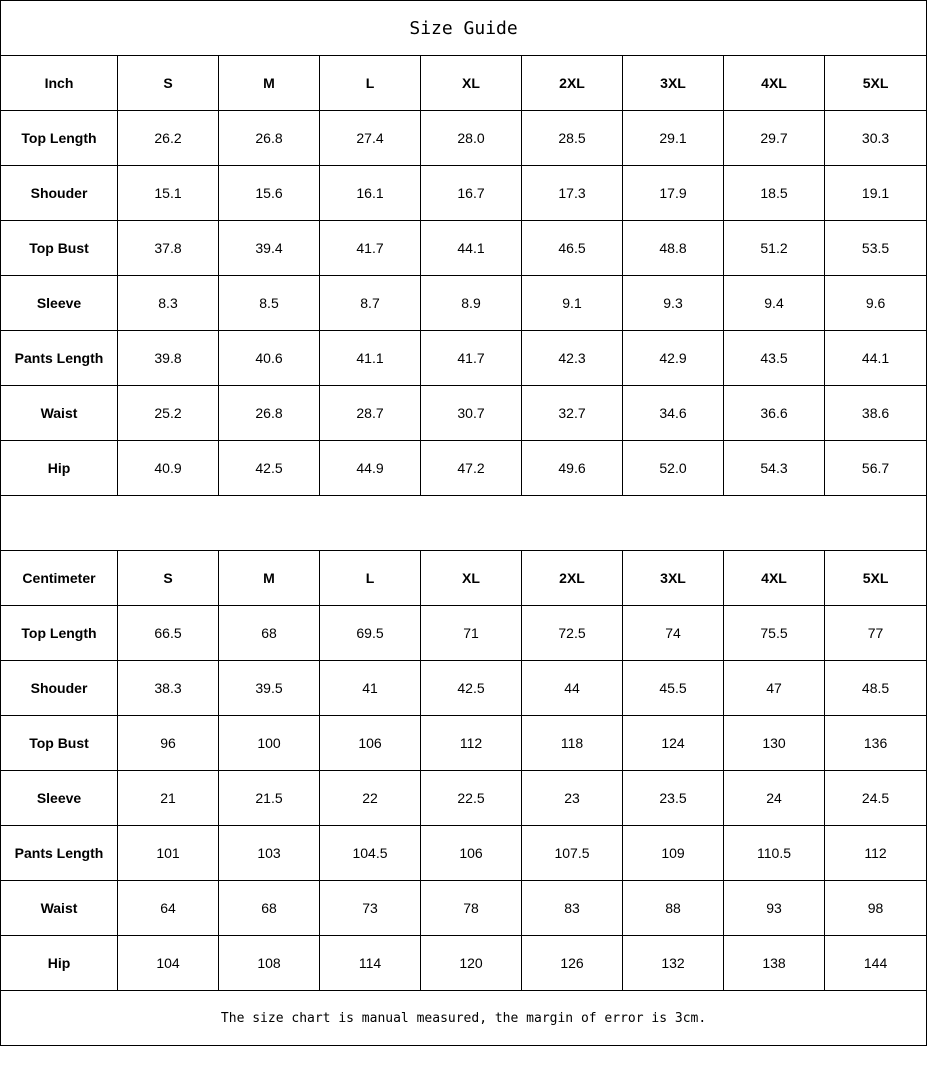 This screenshot has width=927, height=1066. What do you see at coordinates (59, 468) in the screenshot?
I see `measurement-label: Hip` at bounding box center [59, 468].